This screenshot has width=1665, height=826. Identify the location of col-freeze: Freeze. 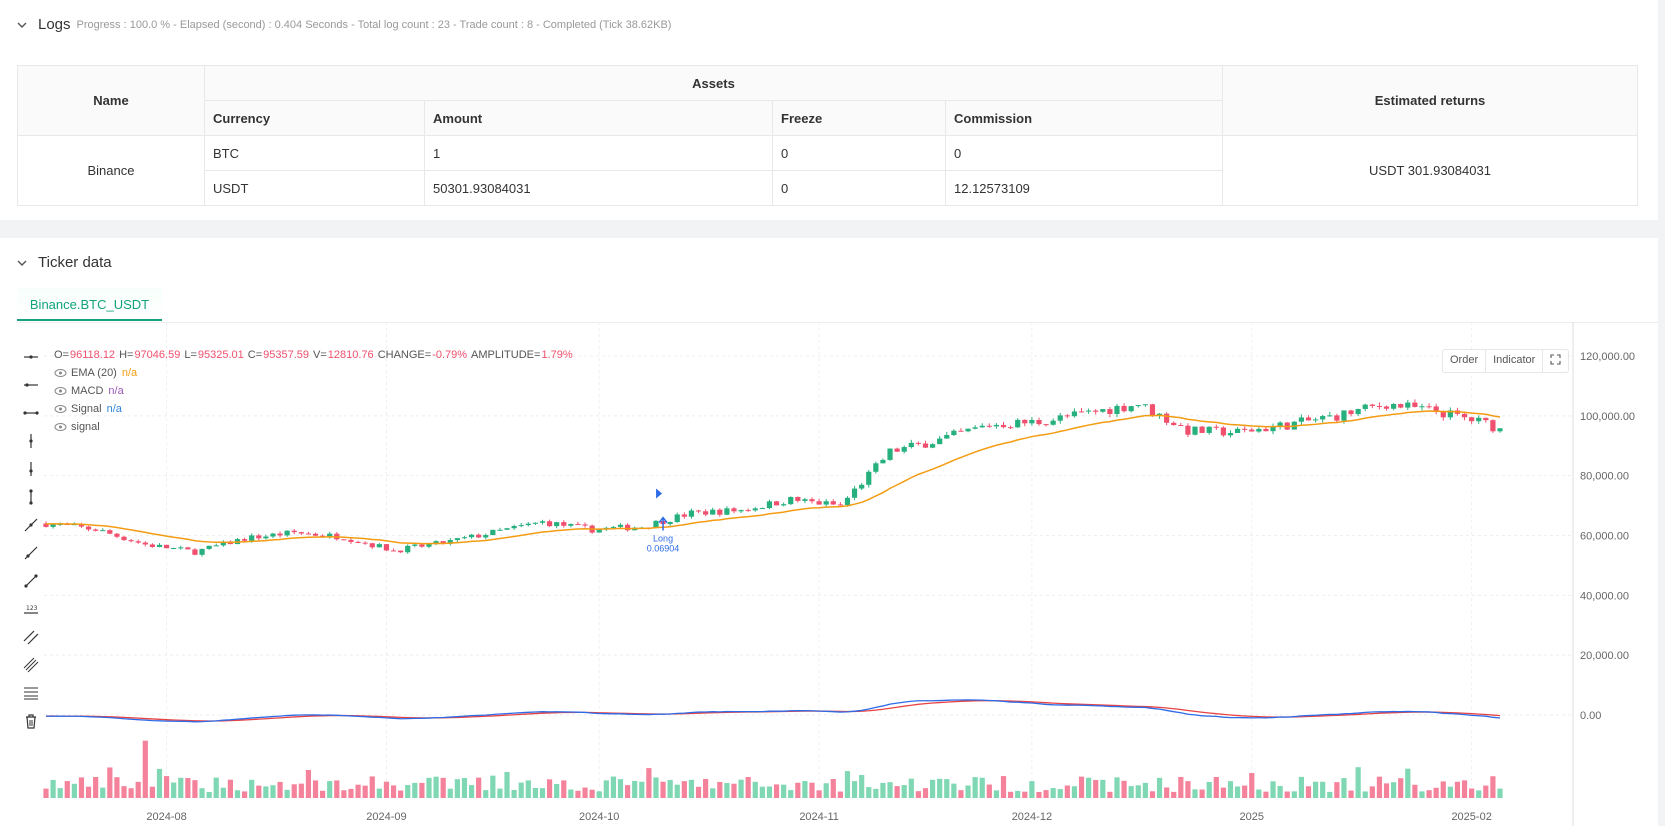
(859, 118).